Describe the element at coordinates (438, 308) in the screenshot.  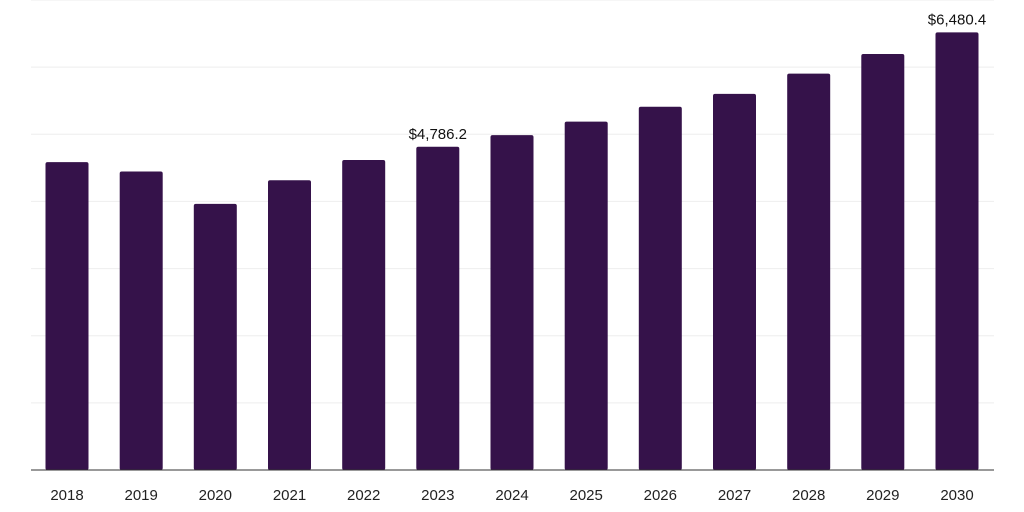
I see `bar-2023` at that location.